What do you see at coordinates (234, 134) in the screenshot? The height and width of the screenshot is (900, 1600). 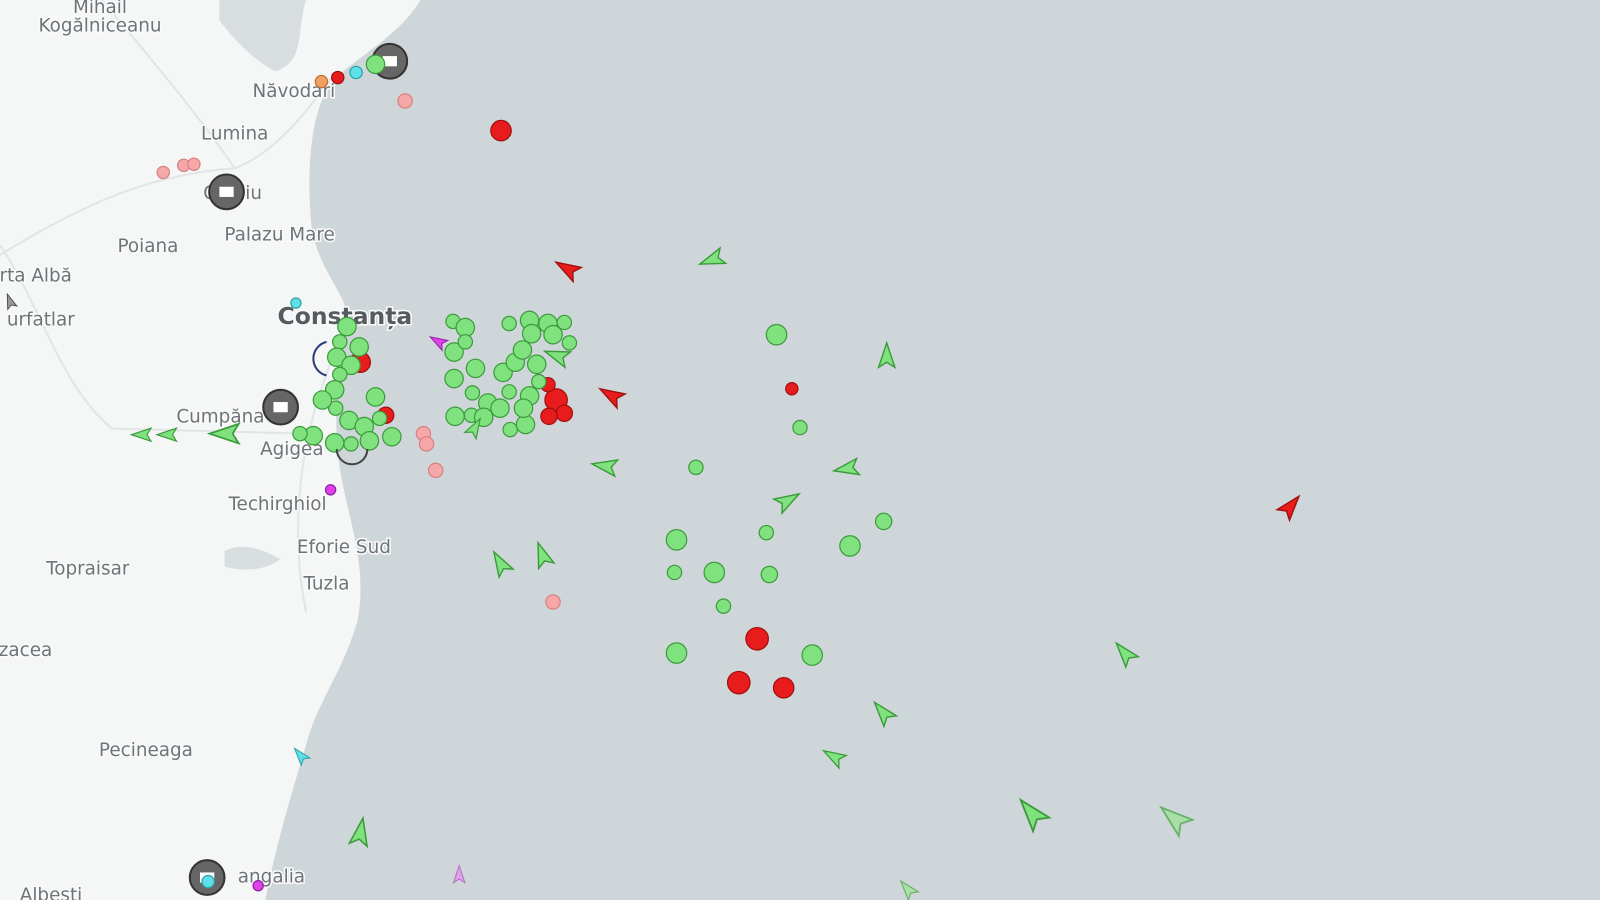 I see `place-label: Lumina` at bounding box center [234, 134].